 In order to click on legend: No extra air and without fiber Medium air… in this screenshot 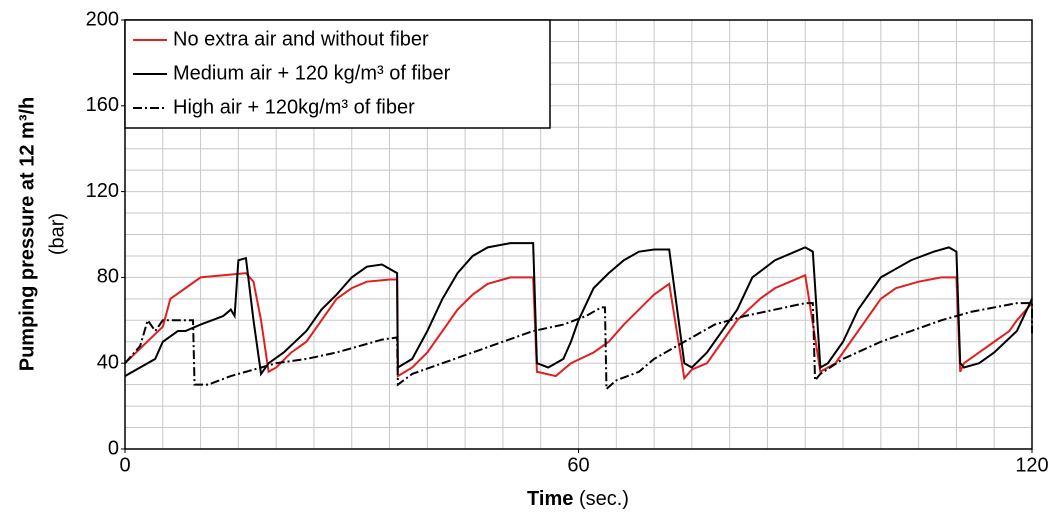, I will do `click(337, 74)`.